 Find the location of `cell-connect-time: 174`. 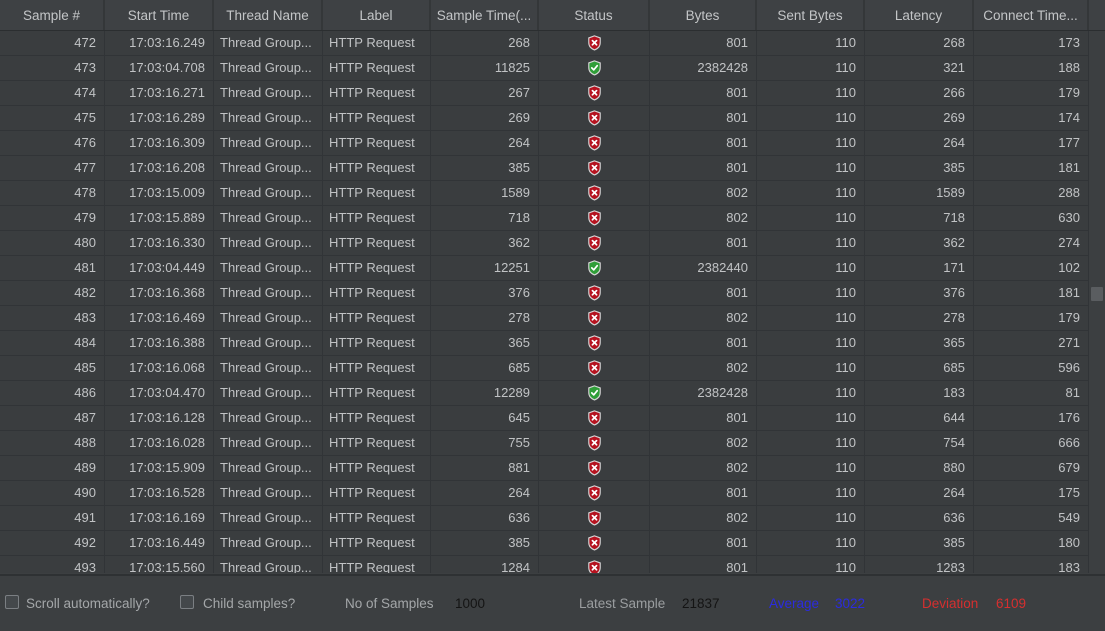

cell-connect-time: 174 is located at coordinates (1031, 118).